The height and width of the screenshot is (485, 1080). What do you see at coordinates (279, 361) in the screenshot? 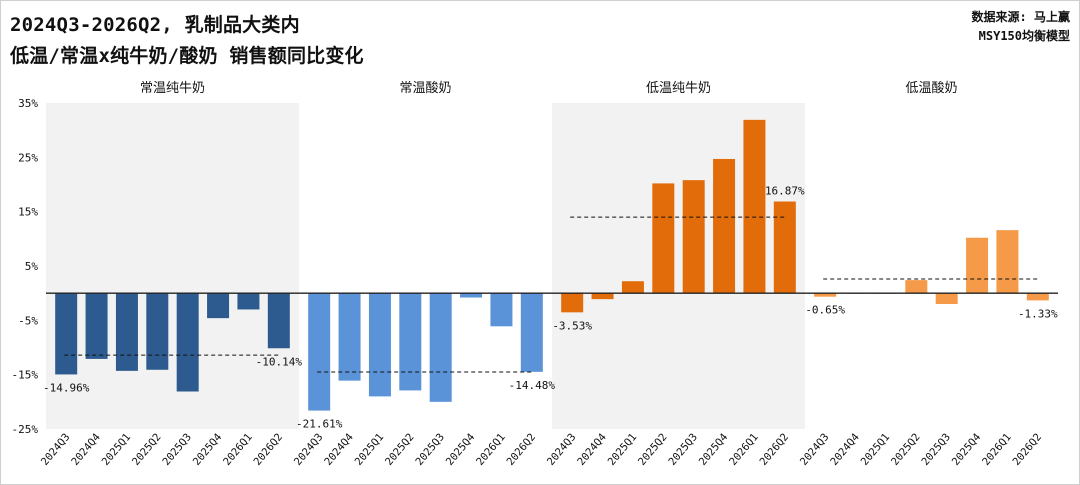
I see `data-label: -10.14%` at bounding box center [279, 361].